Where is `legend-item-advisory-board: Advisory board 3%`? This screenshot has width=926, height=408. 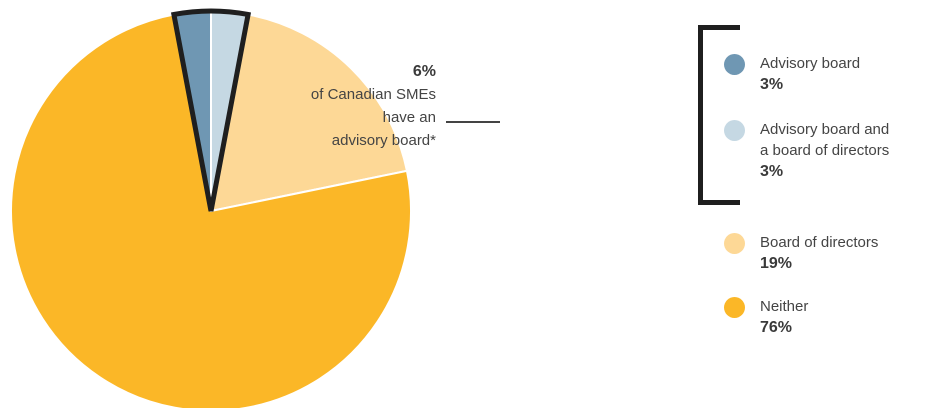 legend-item-advisory-board: Advisory board 3% is located at coordinates (792, 74).